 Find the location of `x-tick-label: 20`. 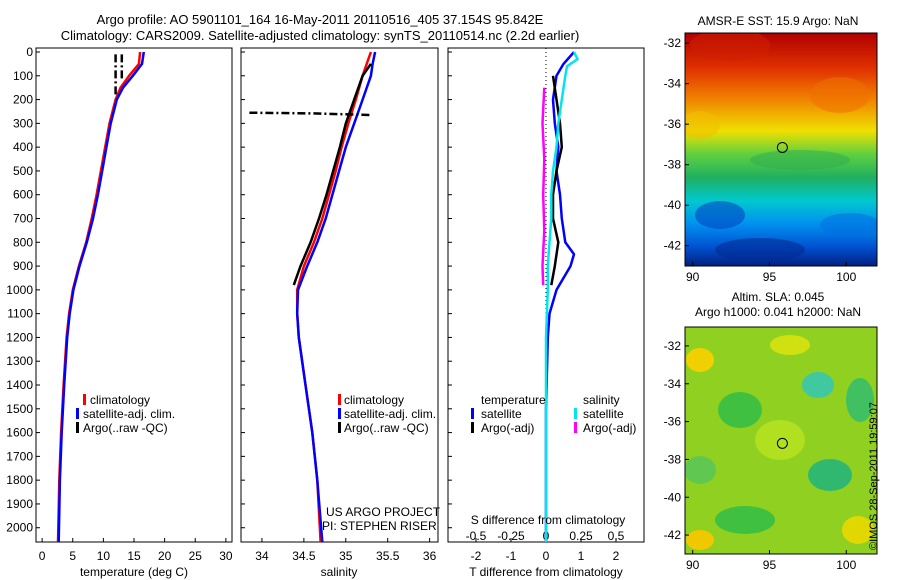

x-tick-label: 20 is located at coordinates (165, 556).